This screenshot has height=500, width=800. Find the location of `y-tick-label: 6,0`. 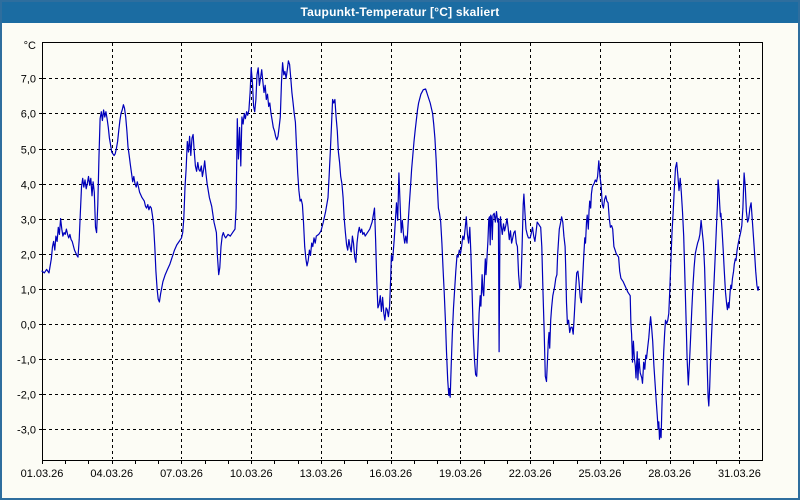

y-tick-label: 6,0 is located at coordinates (28, 115).